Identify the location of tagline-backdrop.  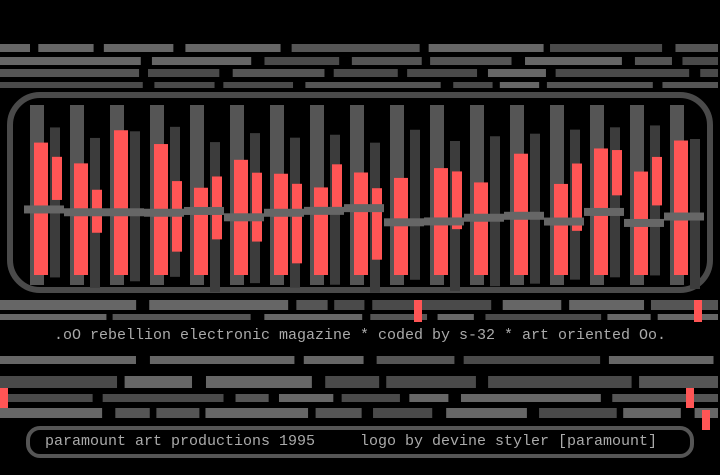
(360, 335).